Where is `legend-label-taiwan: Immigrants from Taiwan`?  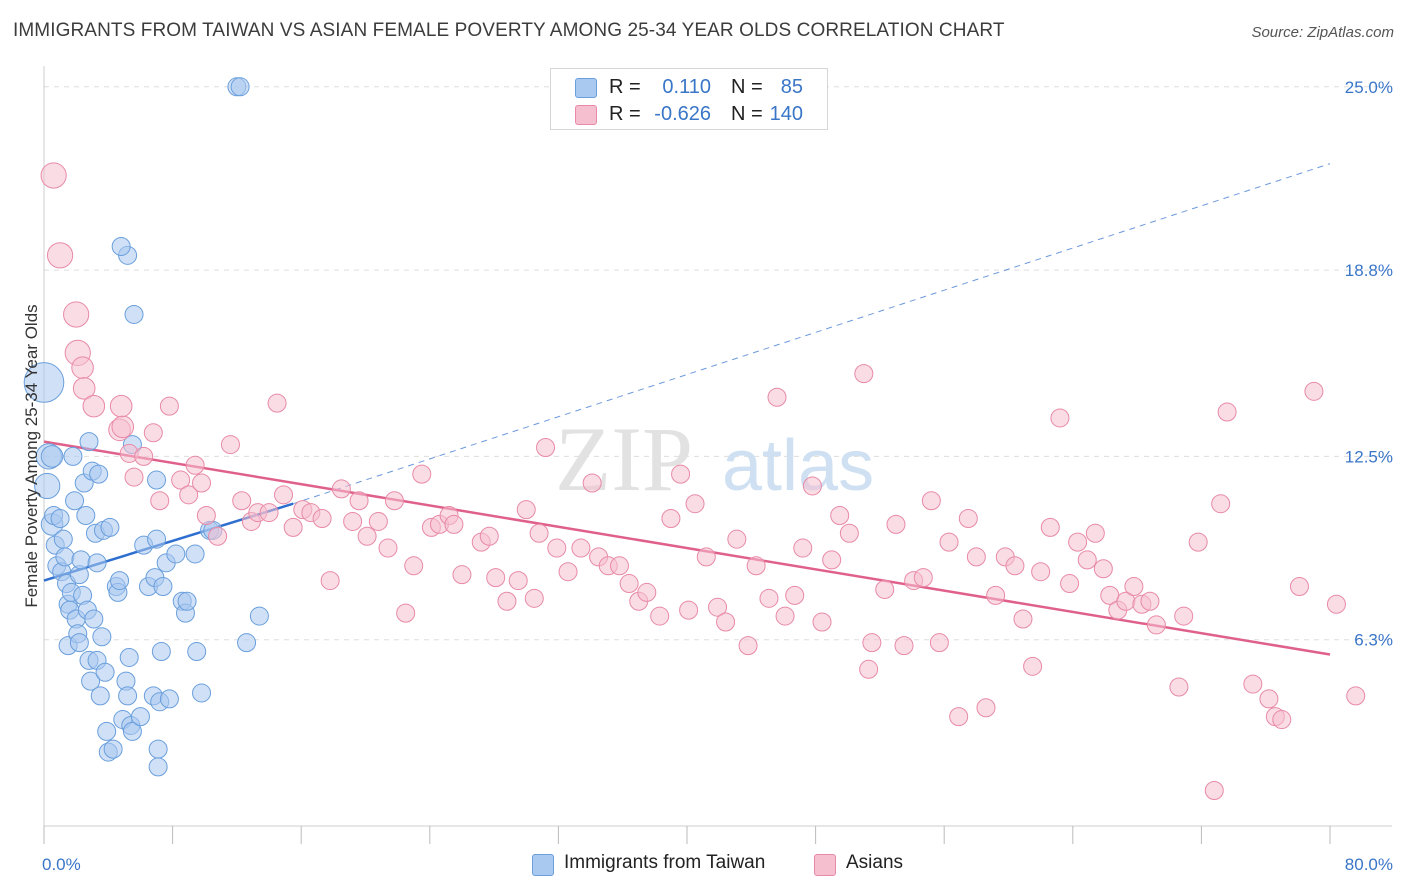
legend-label-taiwan: Immigrants from Taiwan is located at coordinates (665, 862).